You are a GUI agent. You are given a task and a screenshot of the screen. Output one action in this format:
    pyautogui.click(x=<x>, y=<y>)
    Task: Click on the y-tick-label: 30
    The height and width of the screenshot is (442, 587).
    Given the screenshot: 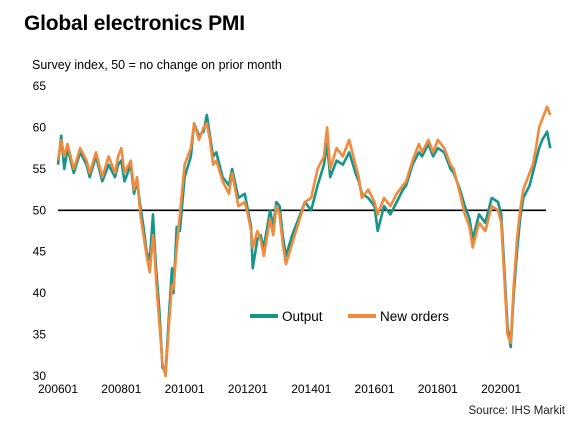 What is the action you would take?
    pyautogui.click(x=40, y=376)
    